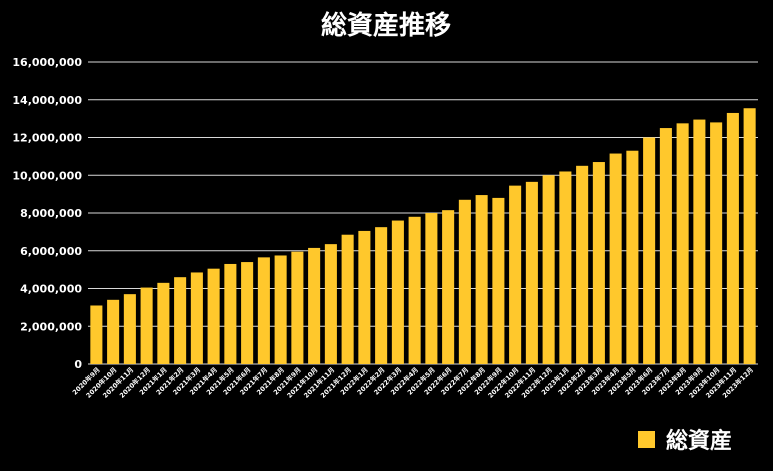 The image size is (773, 471). I want to click on y-tick-label: 14,000,000, so click(47, 100).